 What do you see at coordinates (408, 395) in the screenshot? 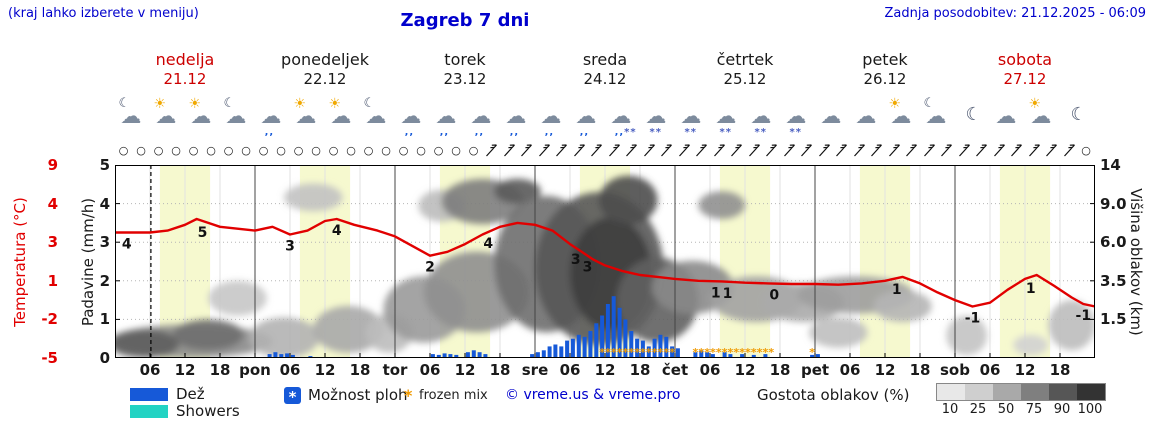
I see `frozen-mix-icon: *` at bounding box center [408, 395].